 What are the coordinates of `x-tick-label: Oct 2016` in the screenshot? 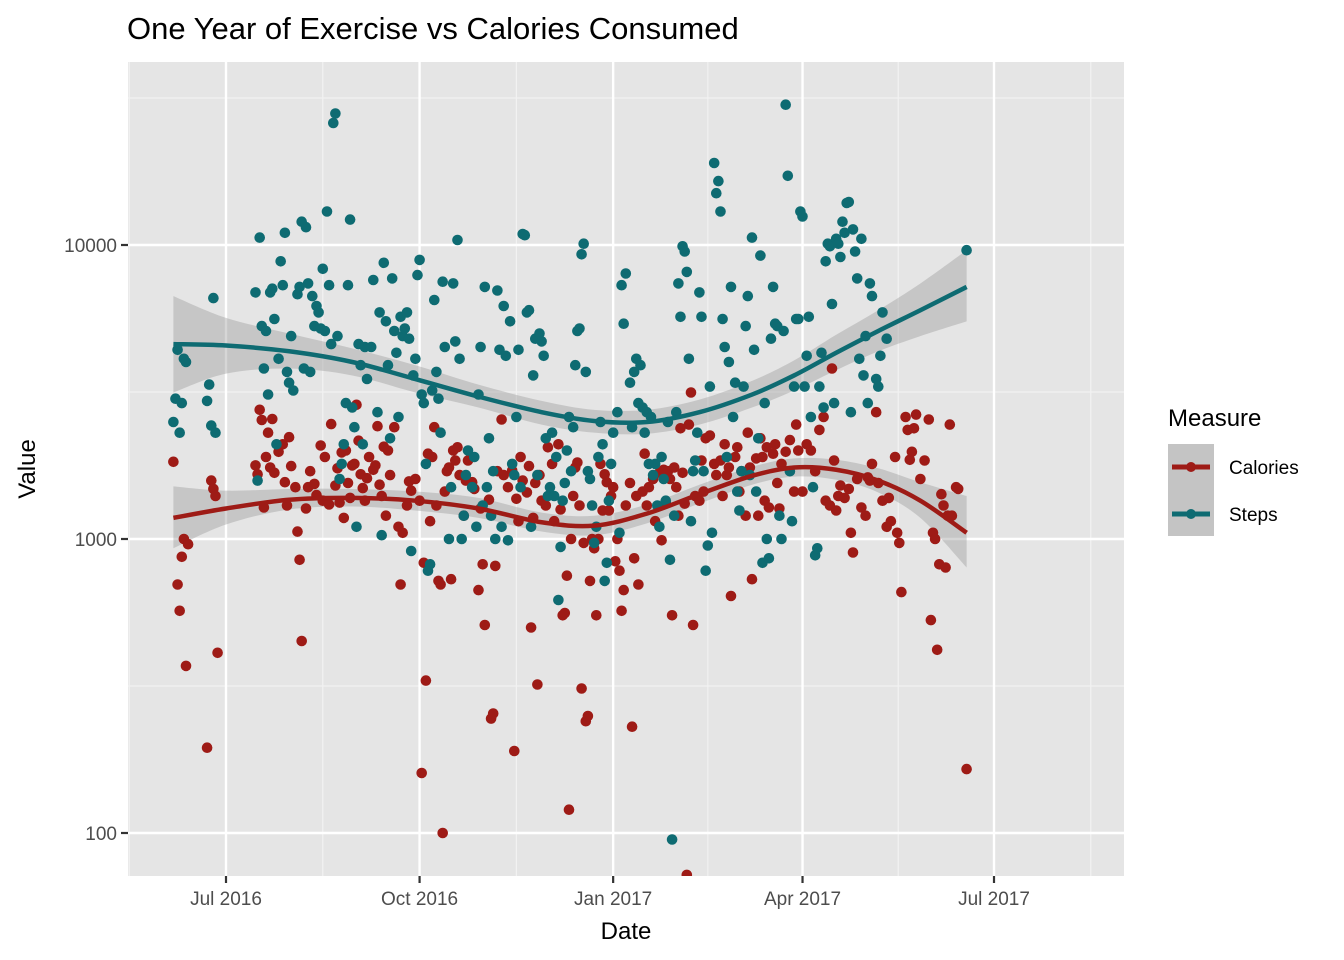 It's located at (419, 899).